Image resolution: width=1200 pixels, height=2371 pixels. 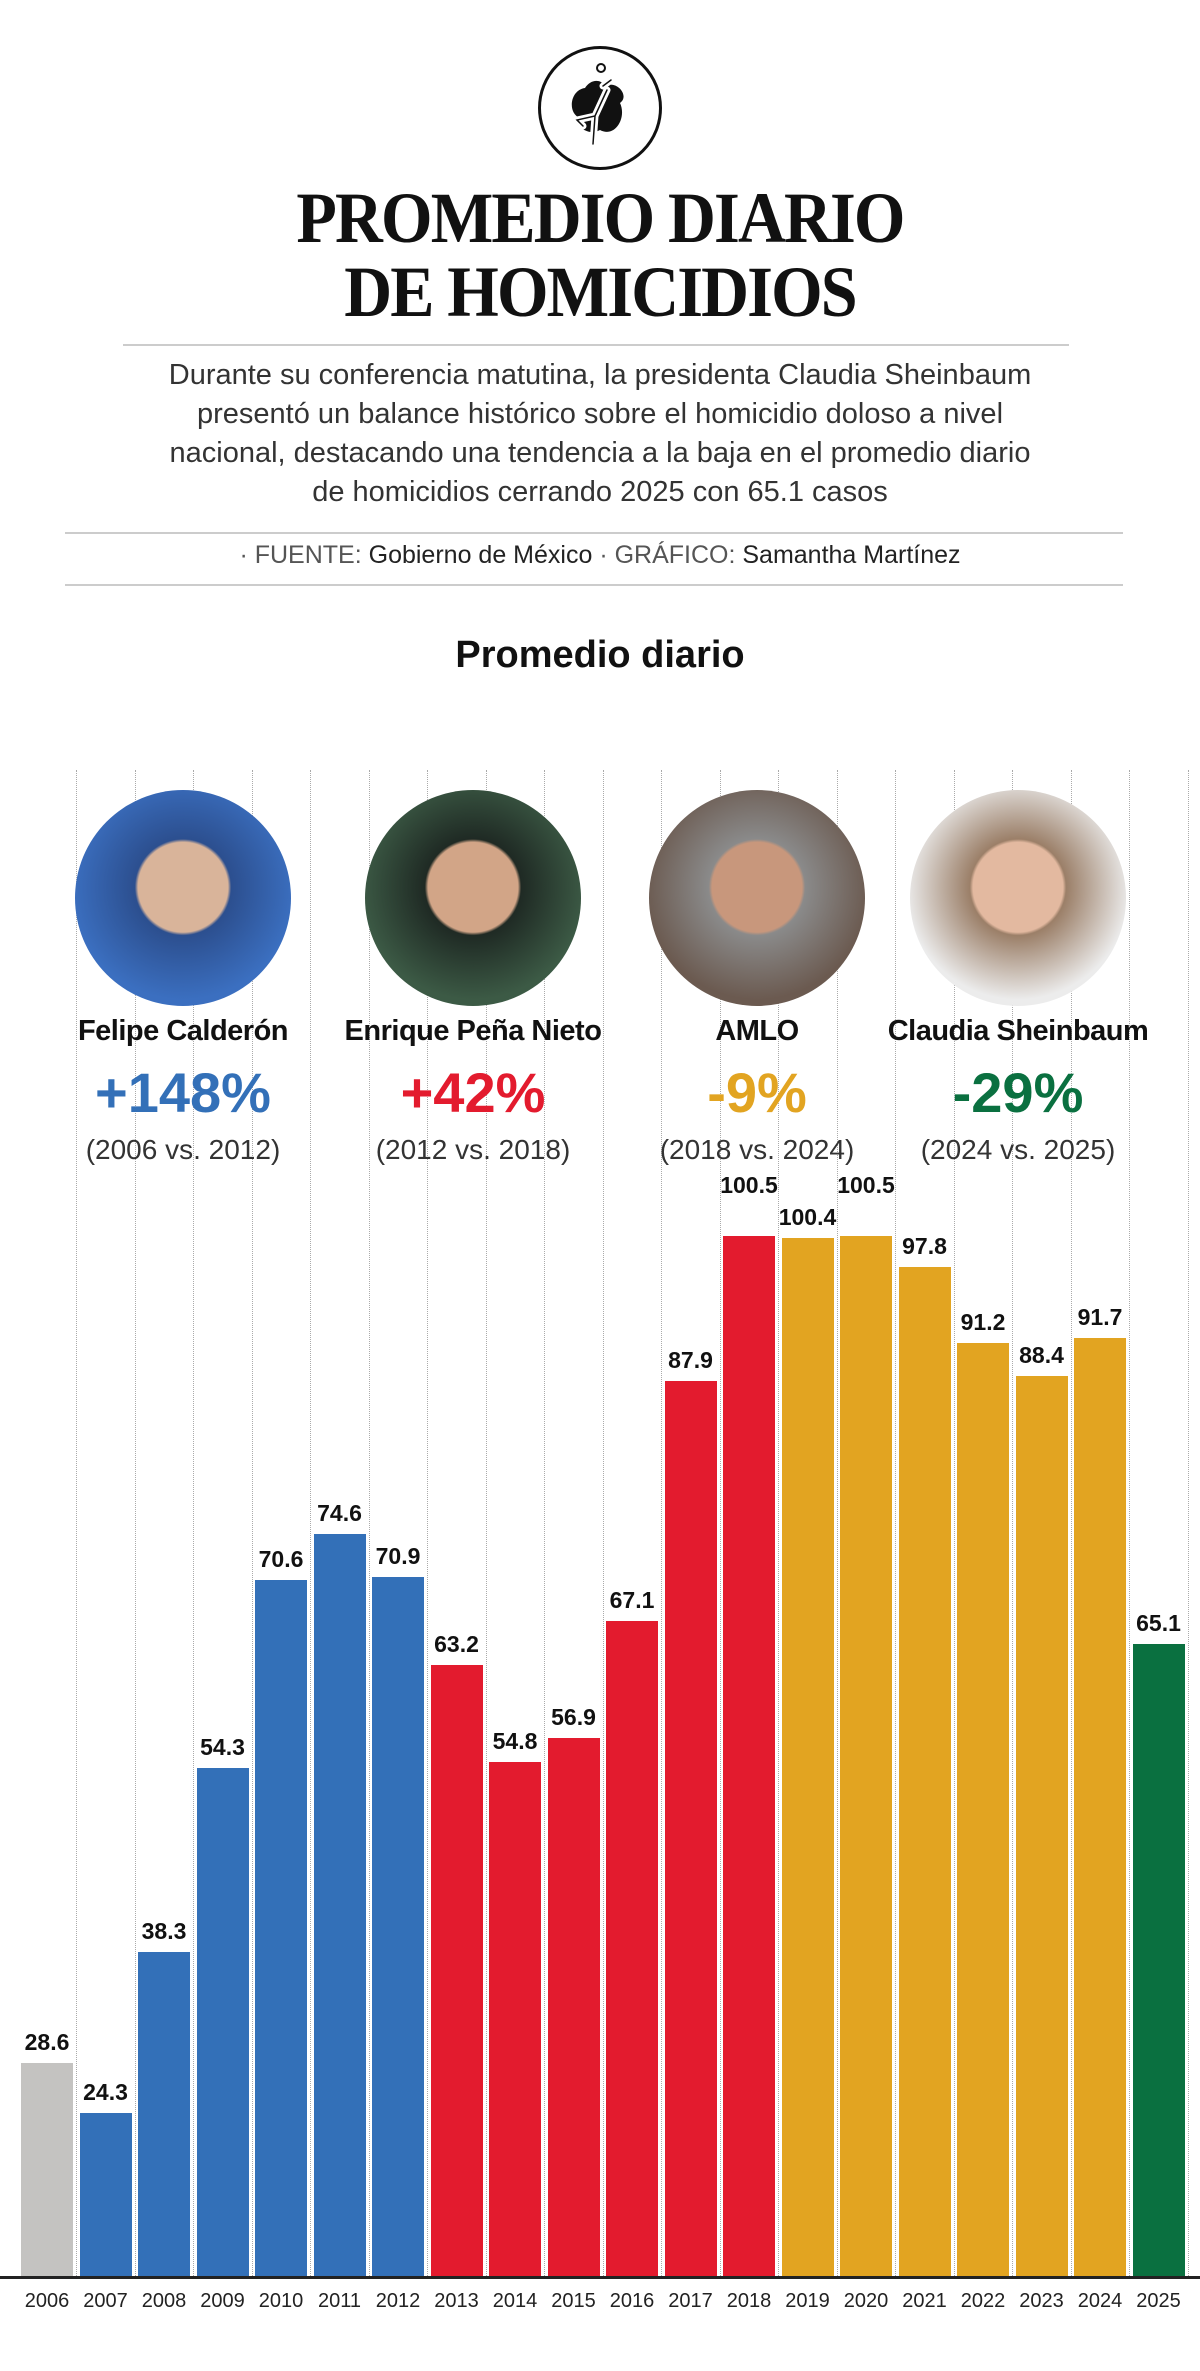 What do you see at coordinates (757, 1092) in the screenshot?
I see `percent-change: -9%` at bounding box center [757, 1092].